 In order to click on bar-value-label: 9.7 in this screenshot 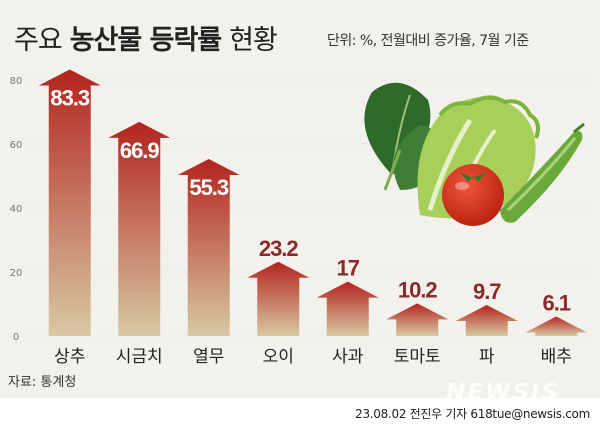, I will do `click(487, 291)`.